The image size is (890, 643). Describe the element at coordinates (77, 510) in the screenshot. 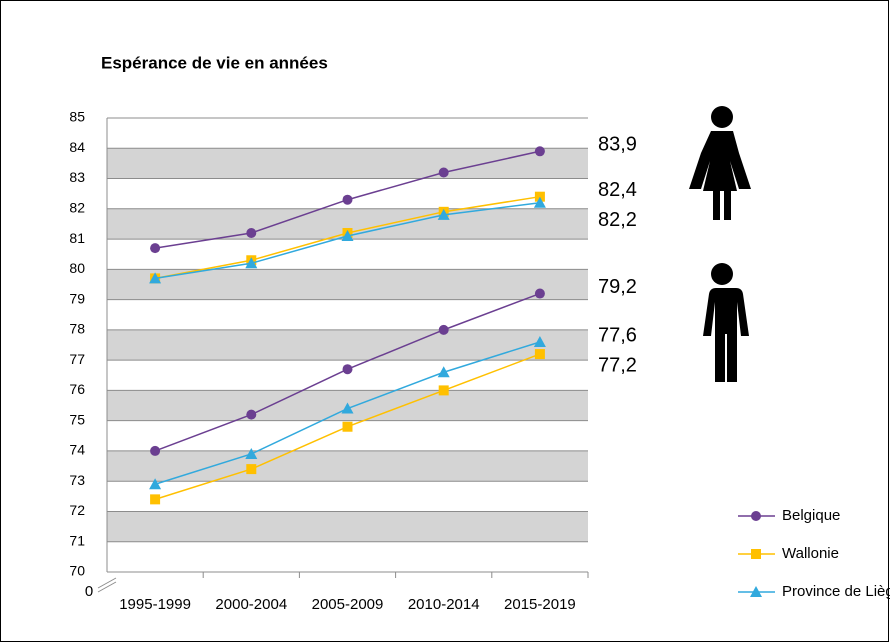

I see `y-tick-label: 72` at that location.